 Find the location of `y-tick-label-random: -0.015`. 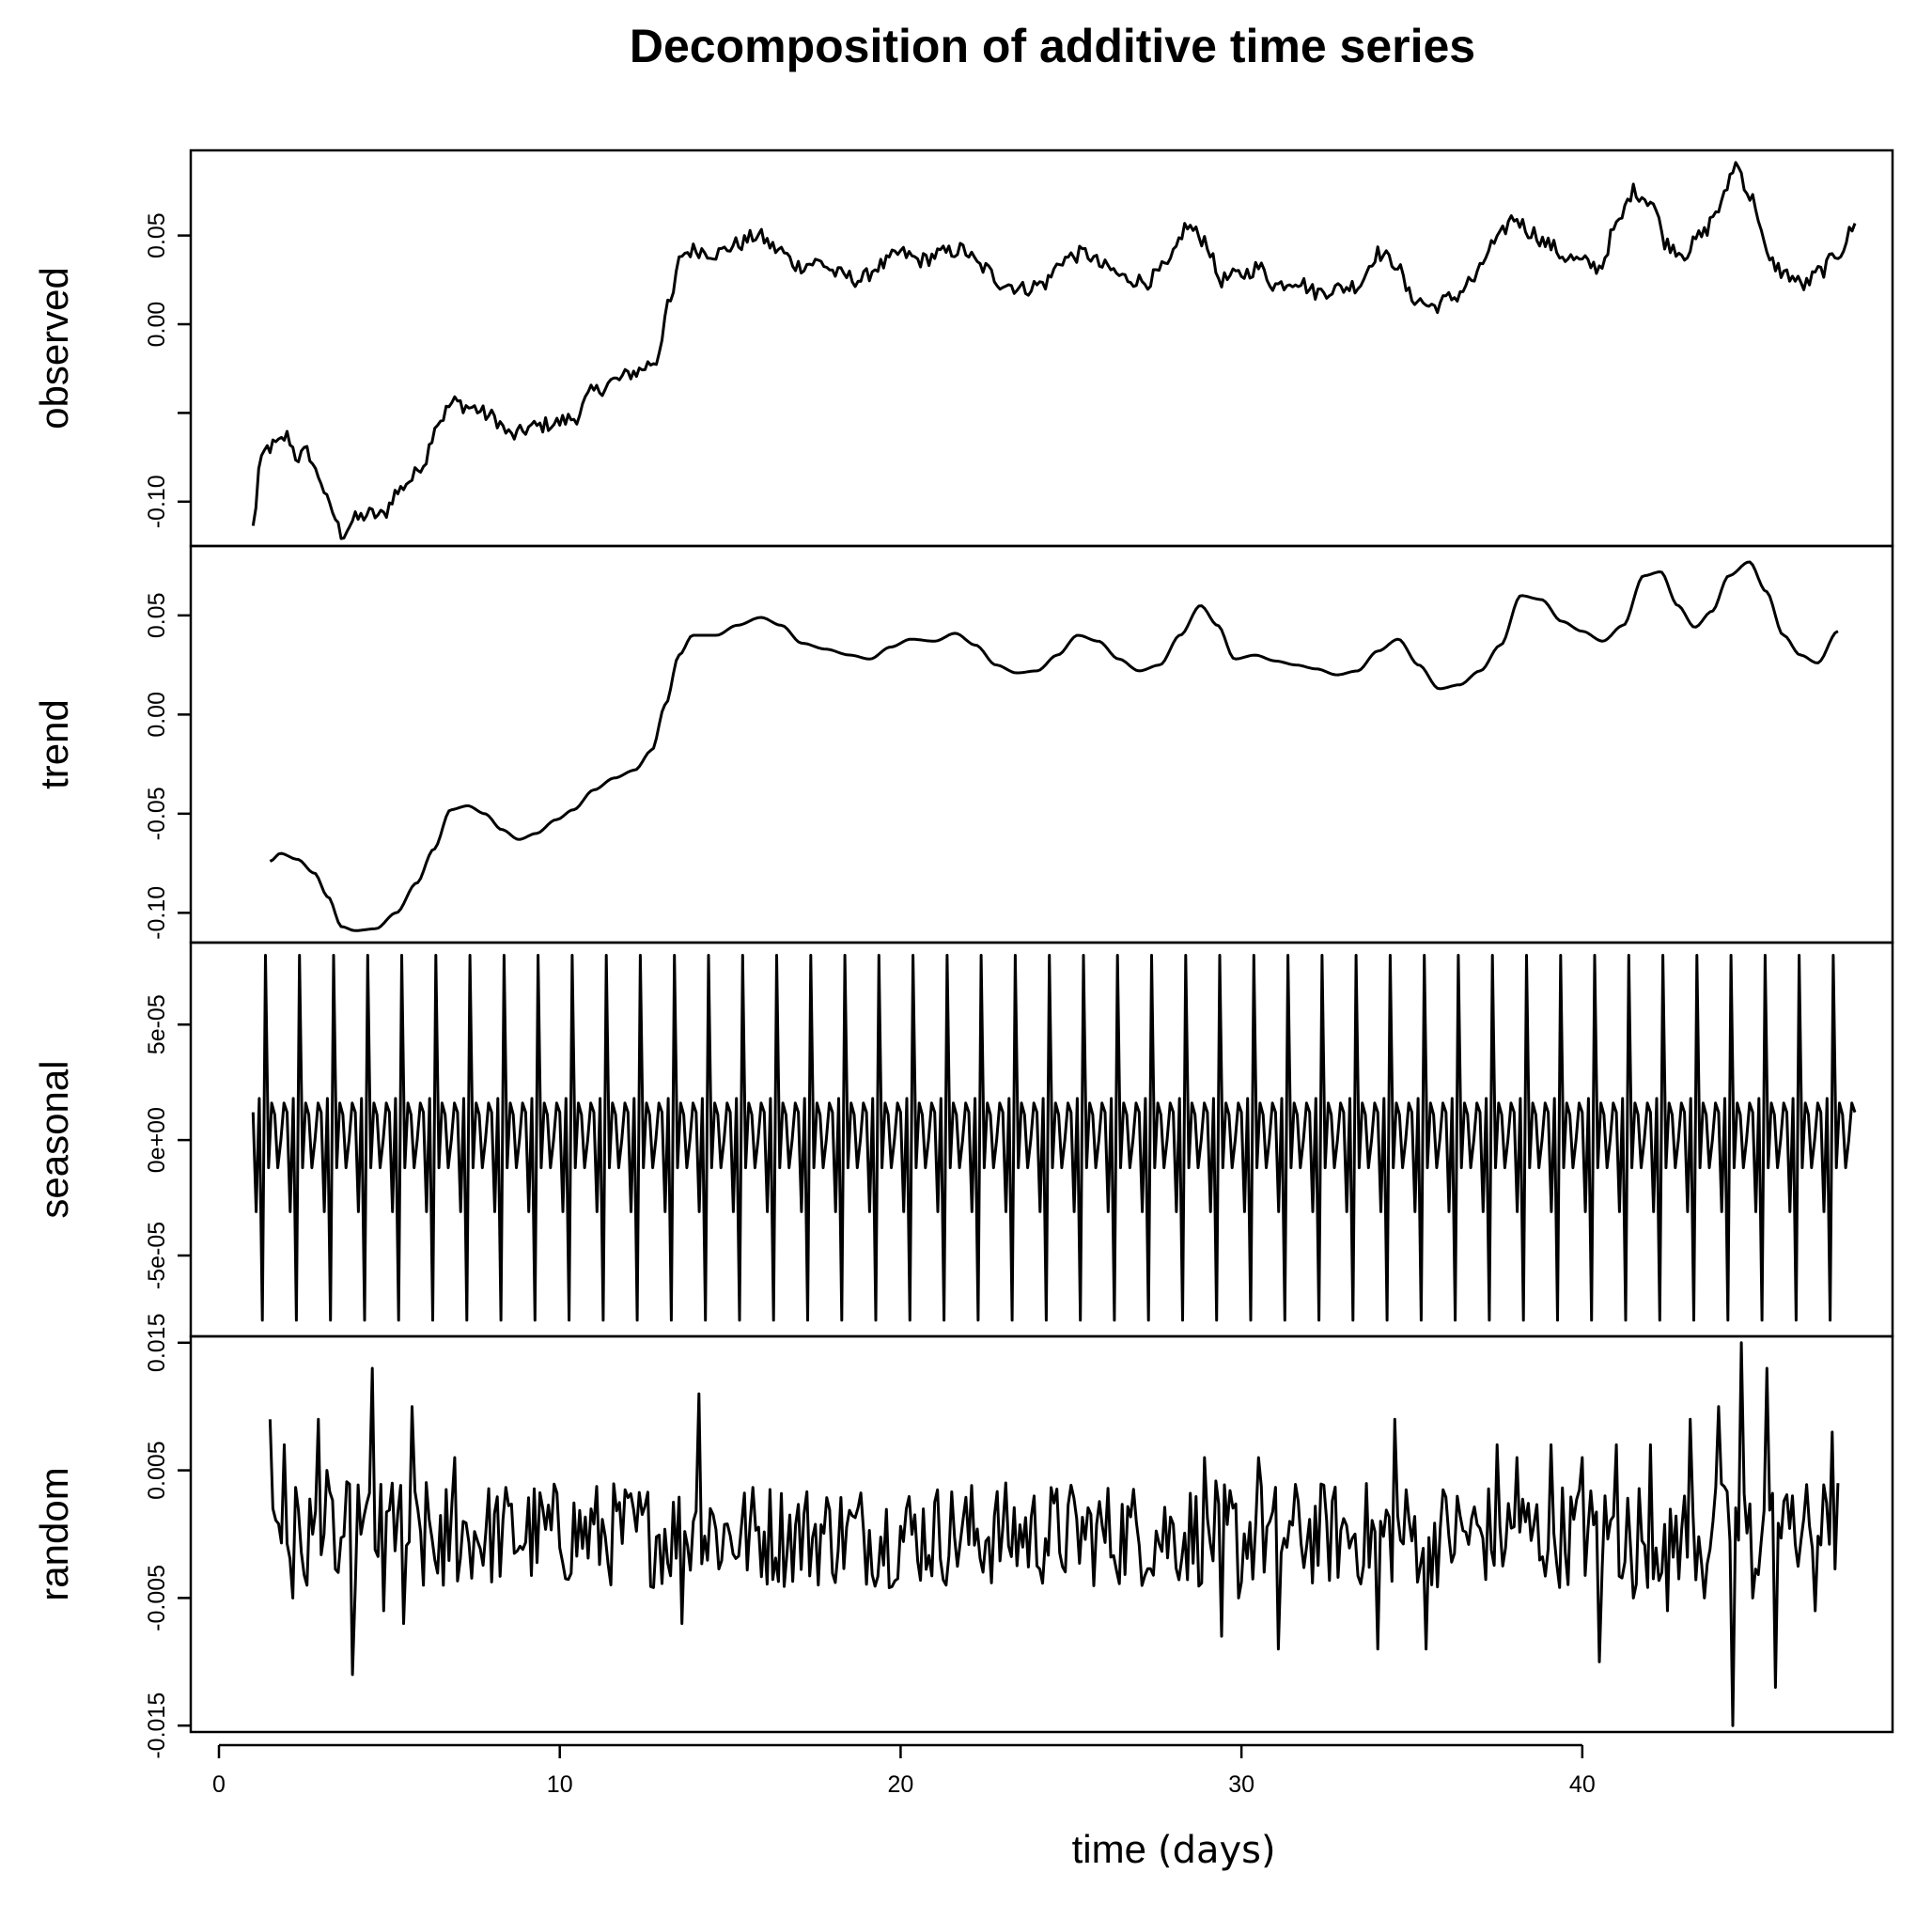

y-tick-label-random: -0.015 is located at coordinates (157, 1726).